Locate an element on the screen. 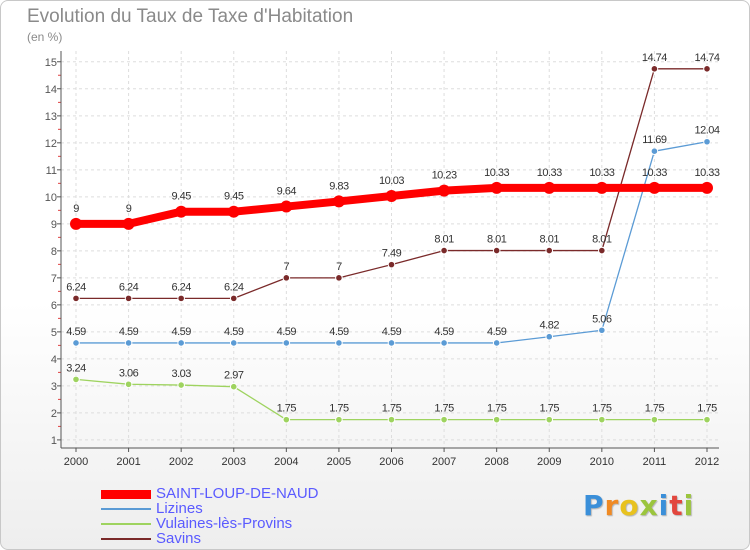 This screenshot has height=550, width=750. x-tick-label: 2000 is located at coordinates (76, 462).